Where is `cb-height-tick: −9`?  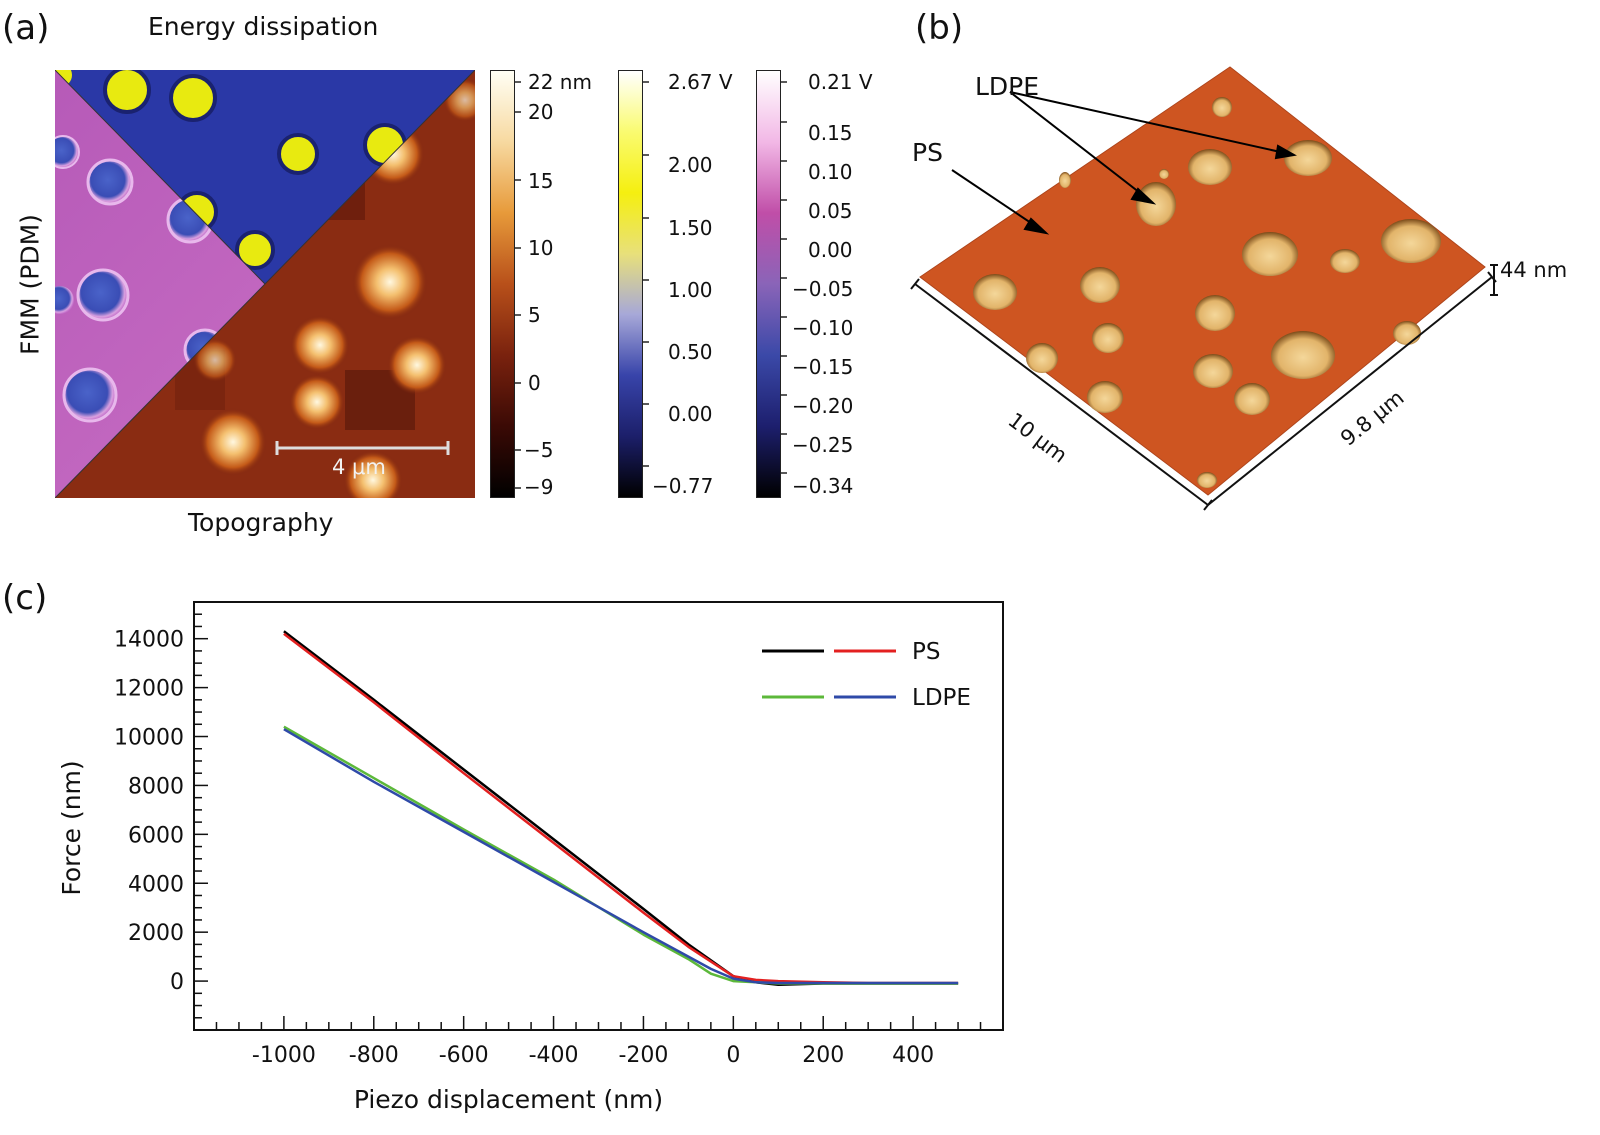 cb-height-tick: −9 is located at coordinates (539, 487).